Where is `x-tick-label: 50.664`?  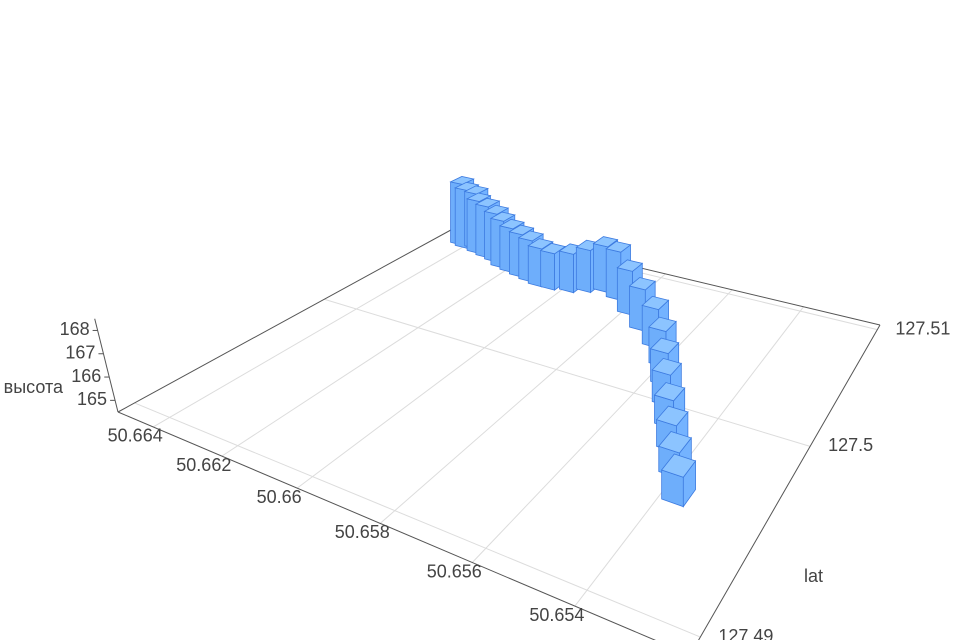
x-tick-label: 50.664 is located at coordinates (135, 436).